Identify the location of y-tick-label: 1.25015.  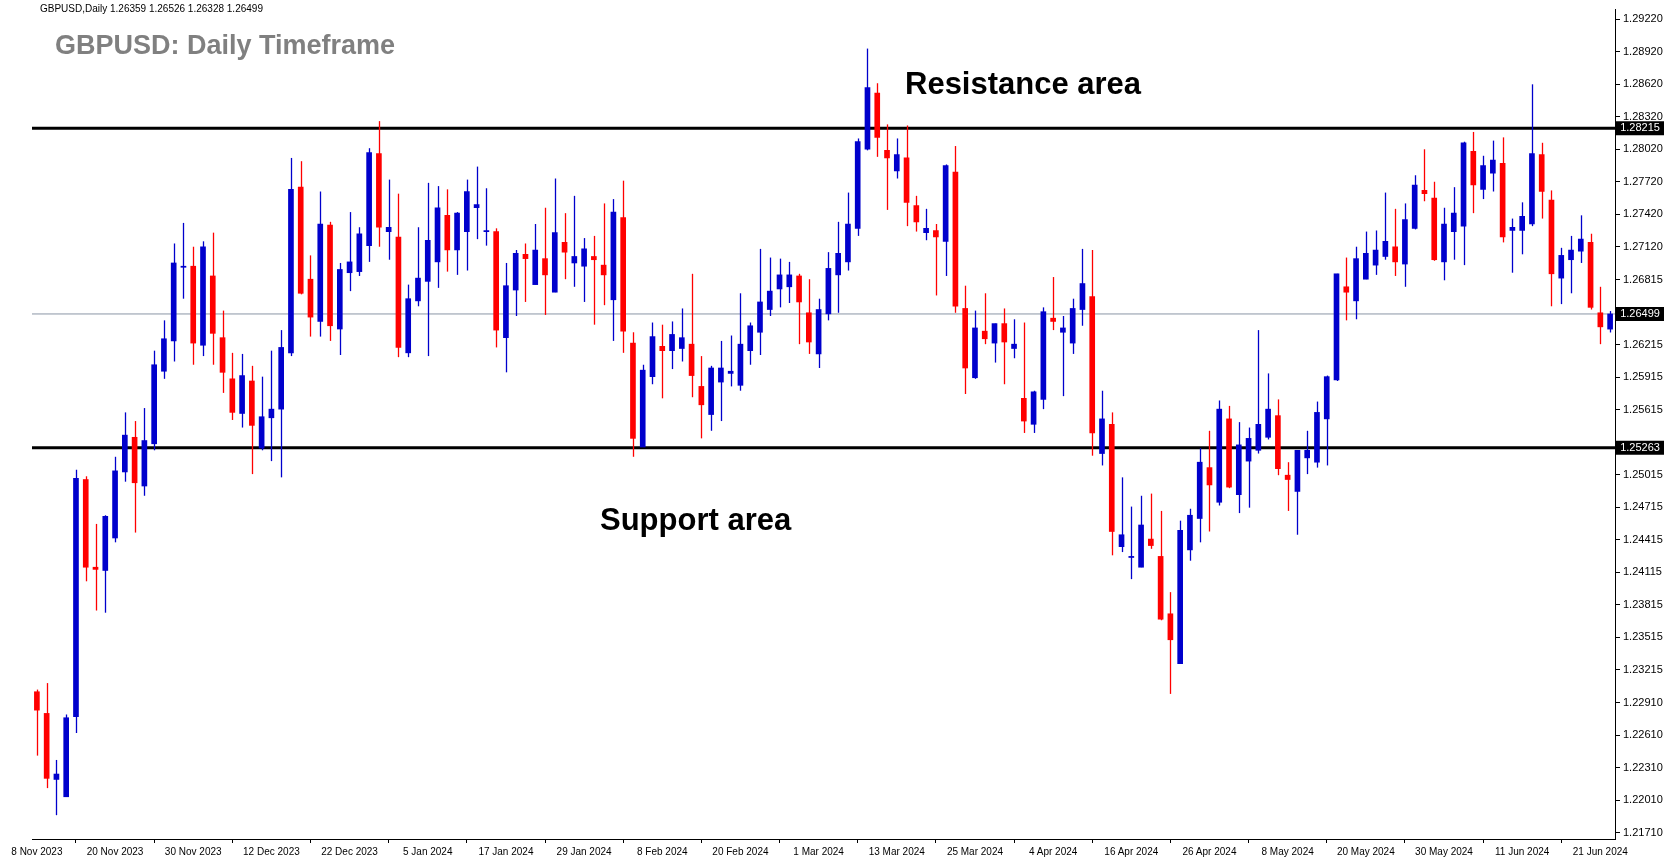
(1643, 473).